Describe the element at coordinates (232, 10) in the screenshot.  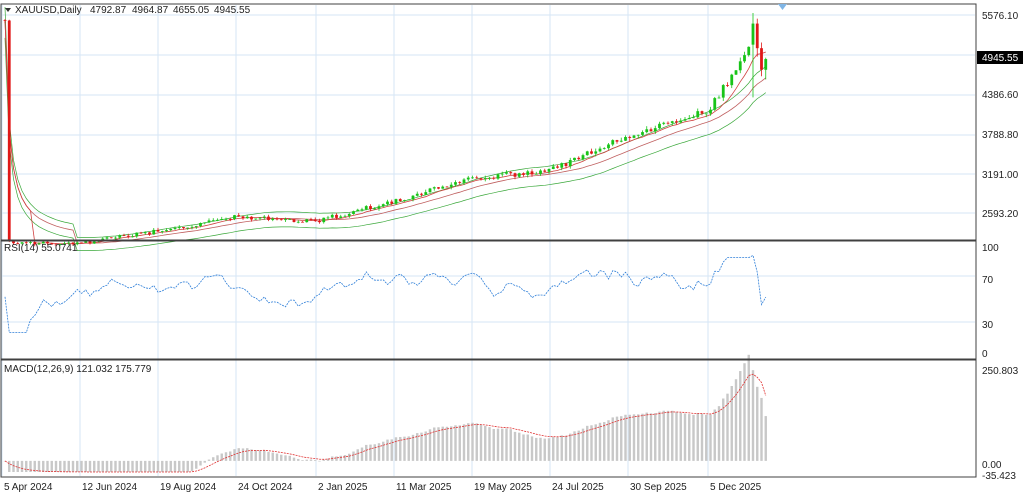
I see `ohlc-close: 4945.55` at that location.